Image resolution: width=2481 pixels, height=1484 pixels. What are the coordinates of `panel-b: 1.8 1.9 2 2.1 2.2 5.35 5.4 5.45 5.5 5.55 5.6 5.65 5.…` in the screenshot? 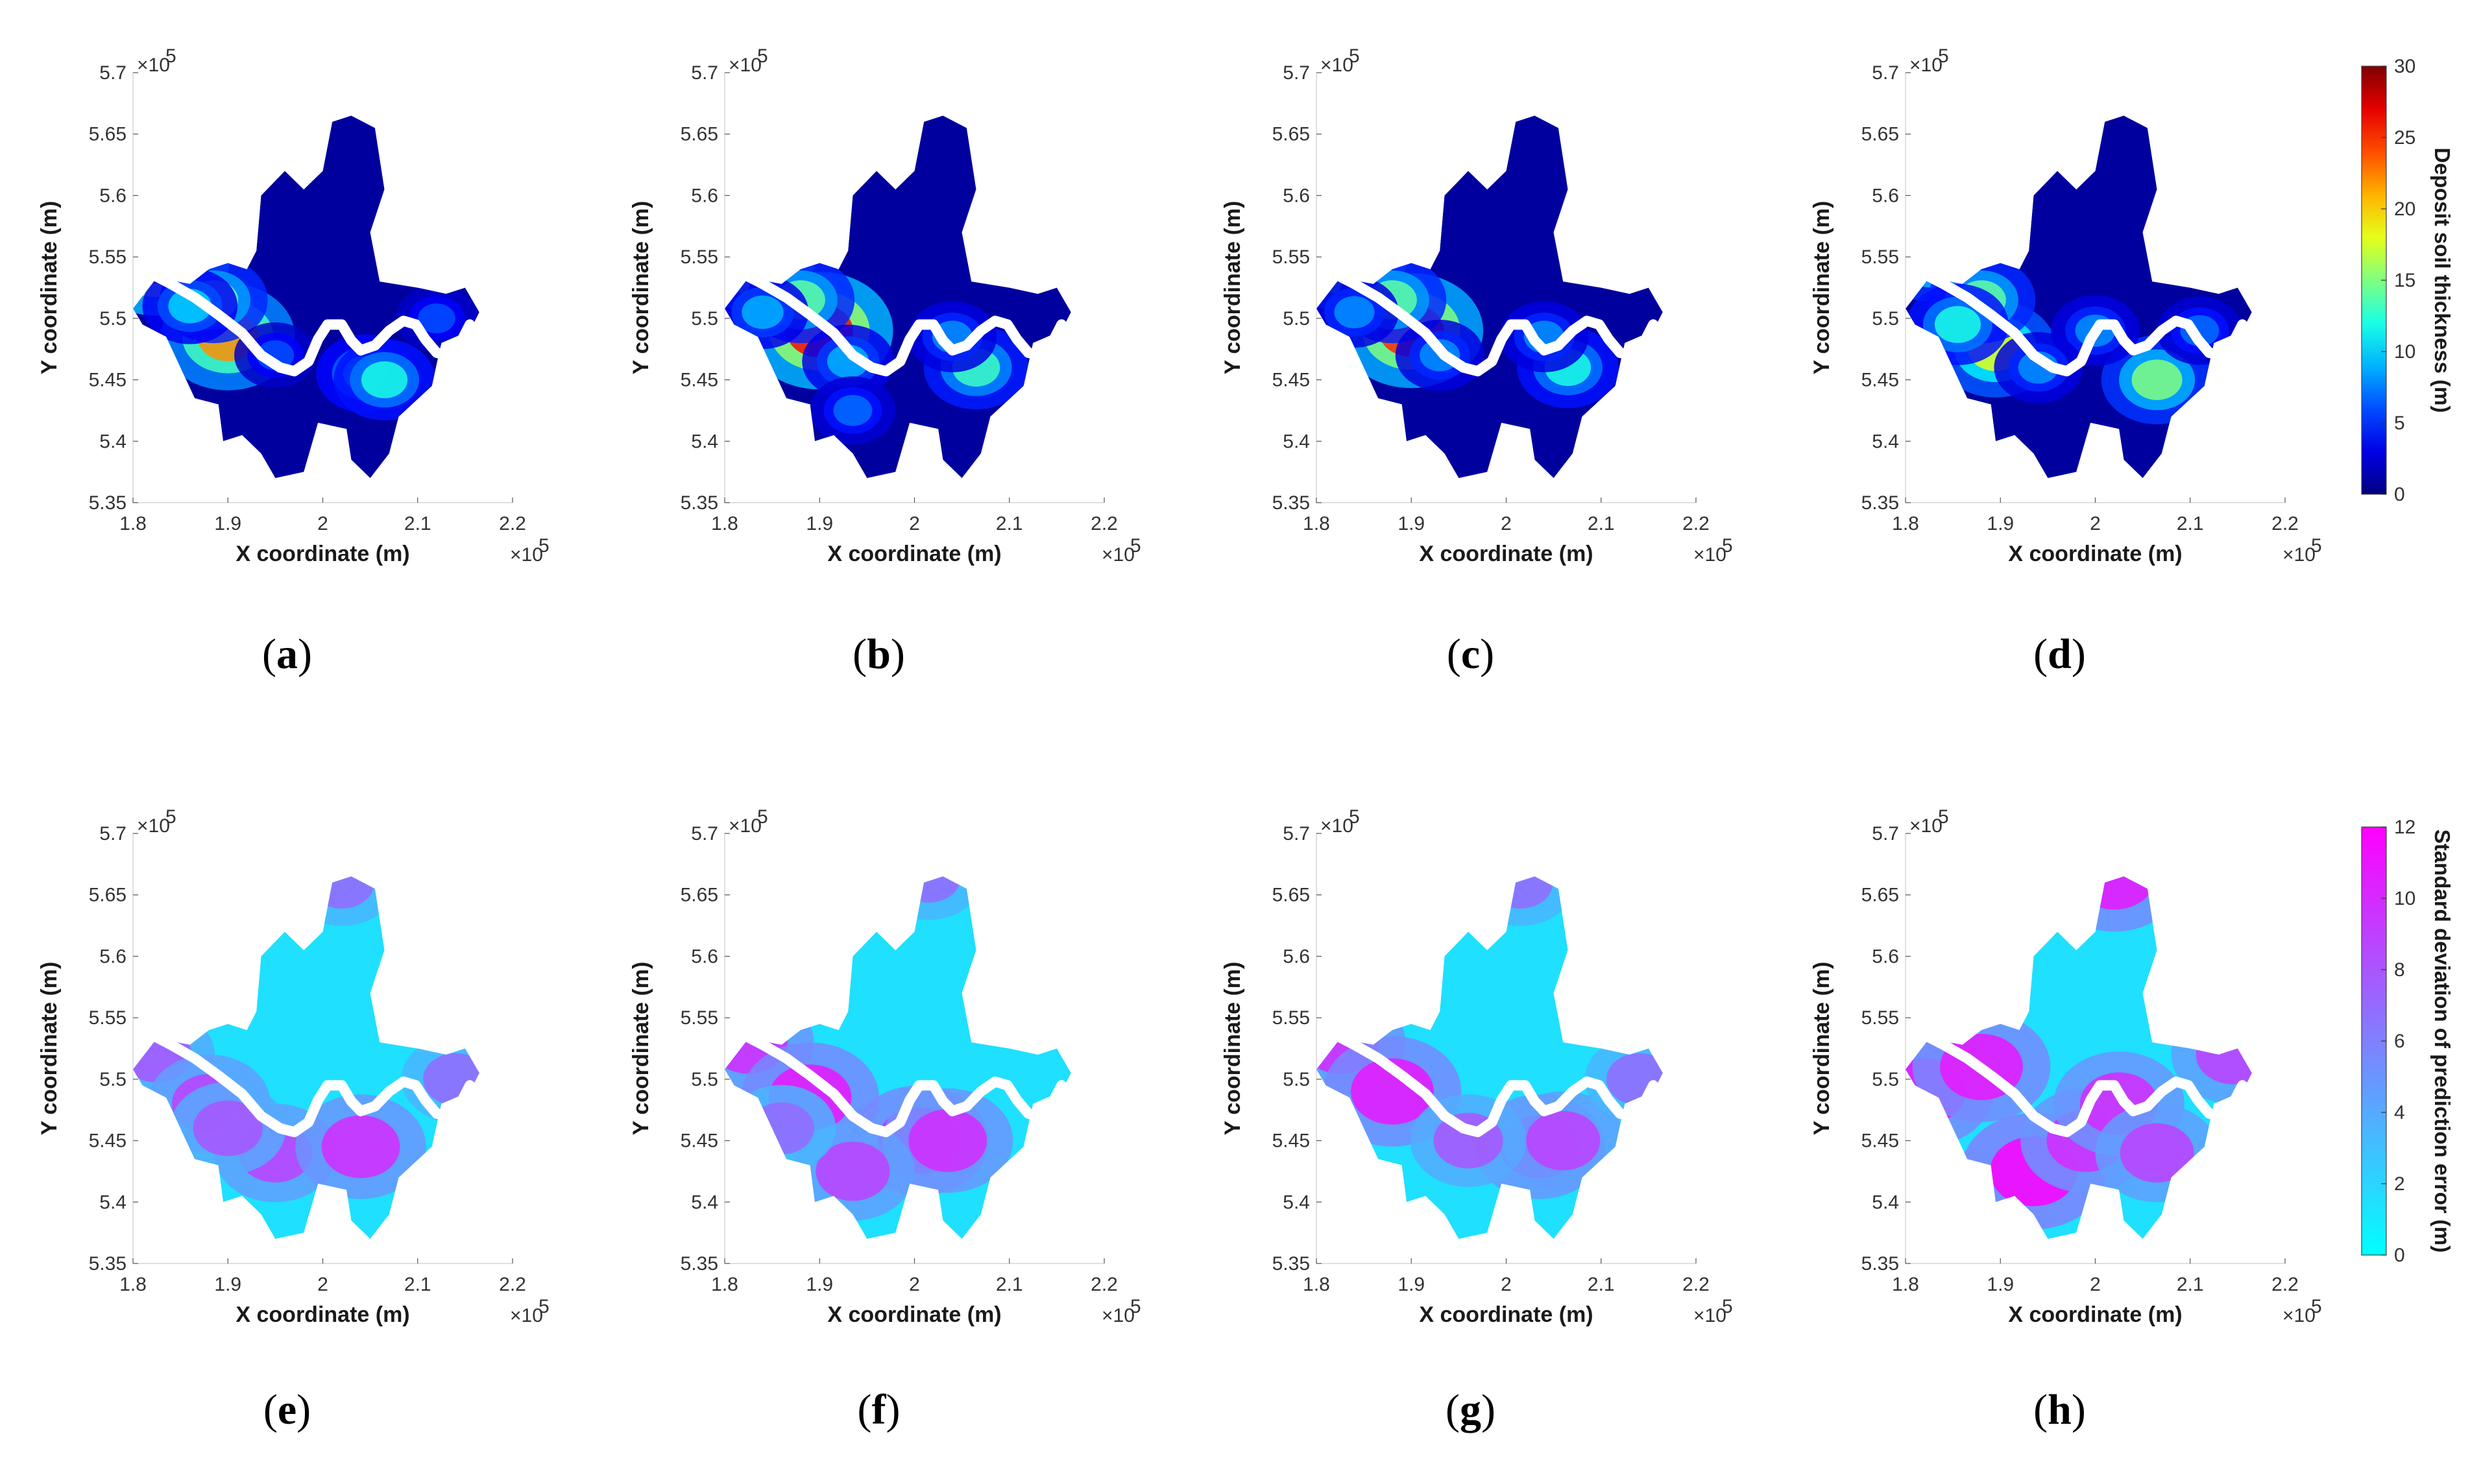 It's located at (885, 361).